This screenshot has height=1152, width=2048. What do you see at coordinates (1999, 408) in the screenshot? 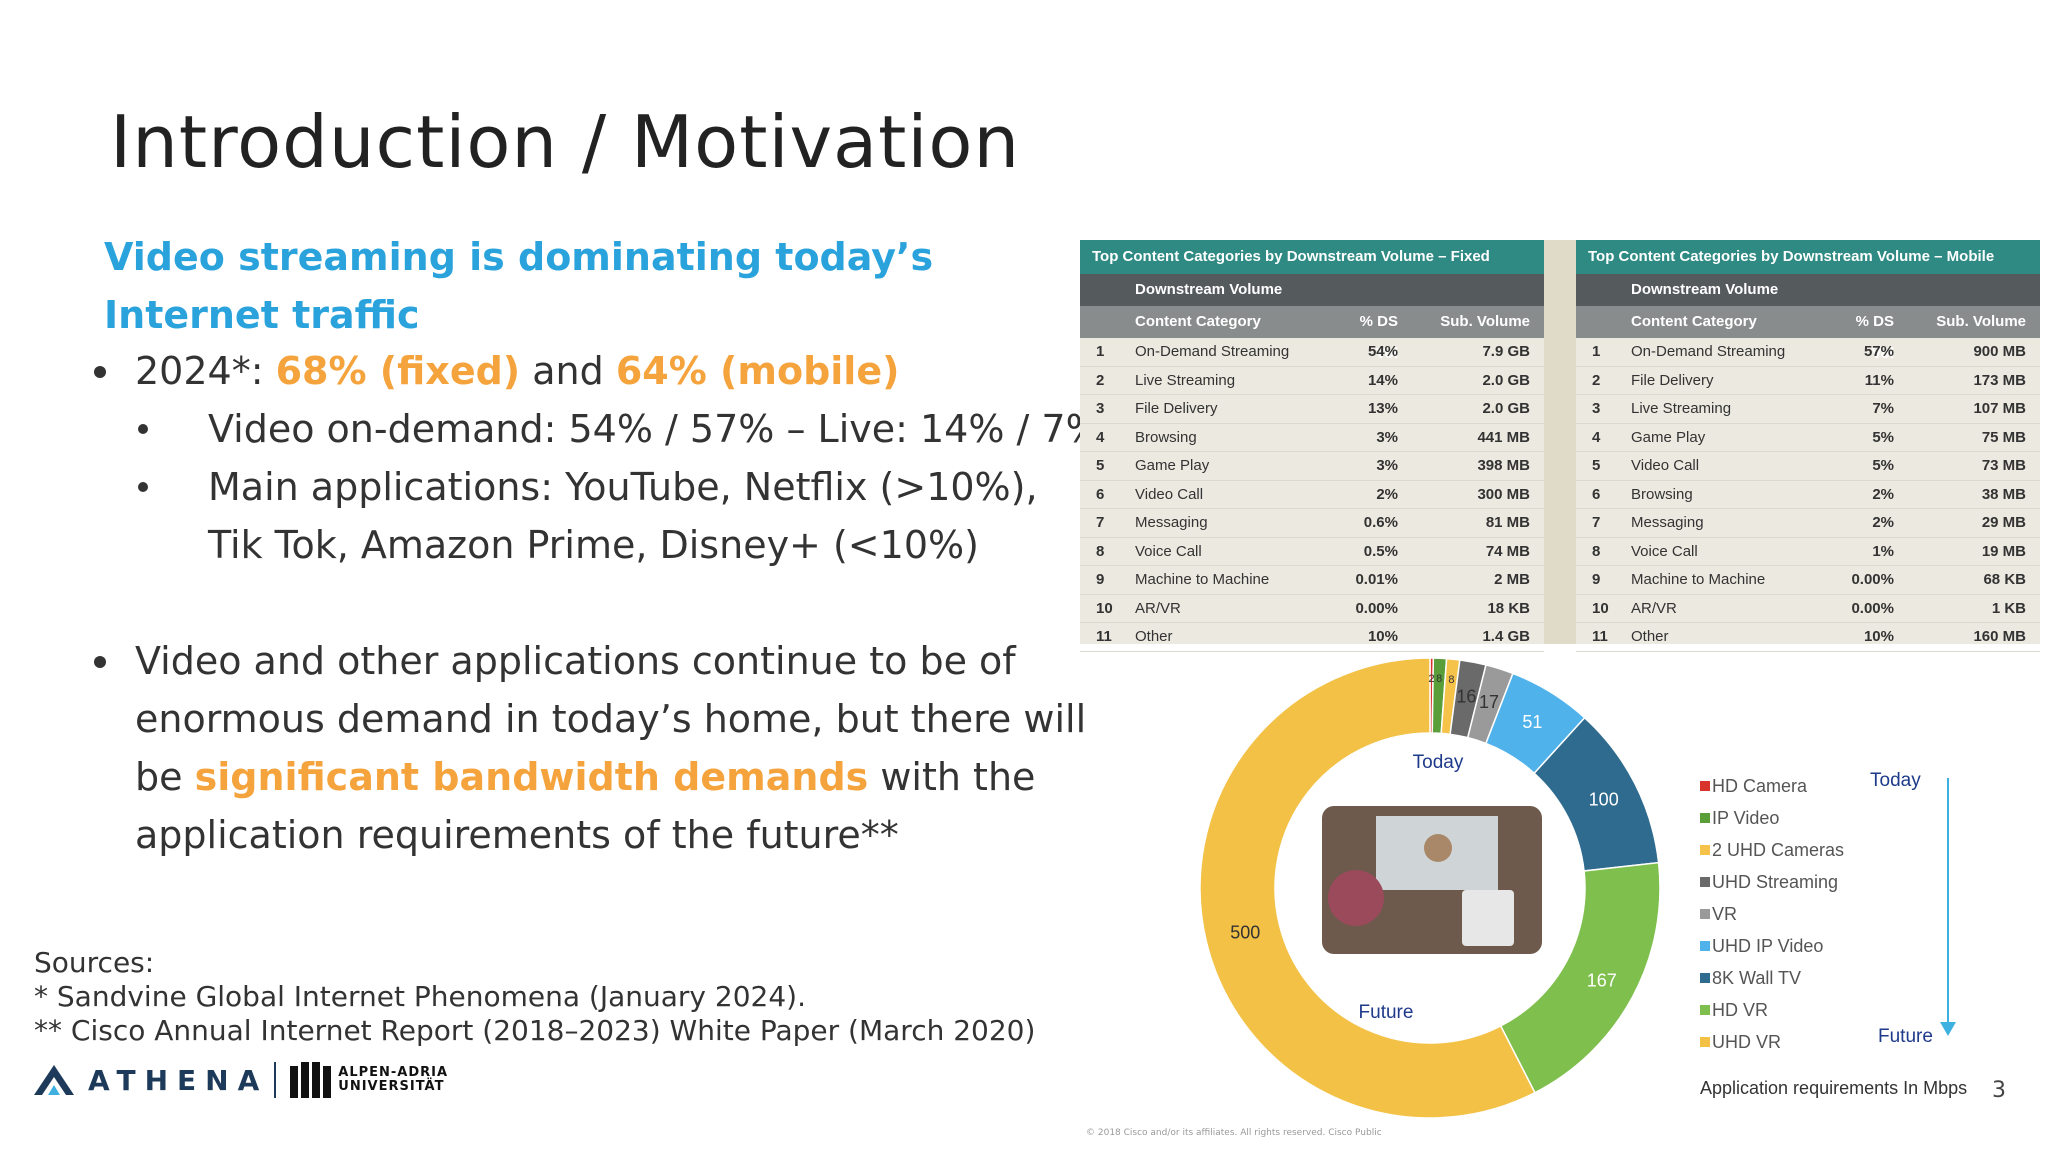
I see `row-volume: 107 MB` at bounding box center [1999, 408].